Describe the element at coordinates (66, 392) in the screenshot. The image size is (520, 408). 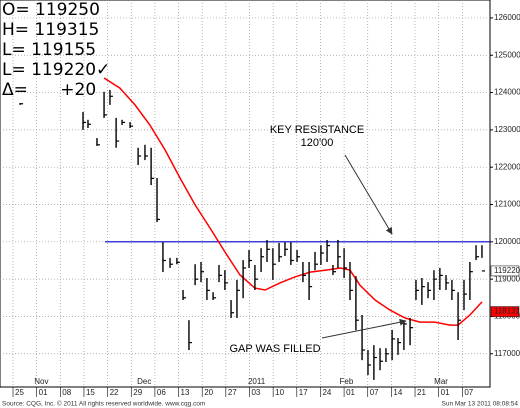
I see `x-tick-label: 08` at that location.